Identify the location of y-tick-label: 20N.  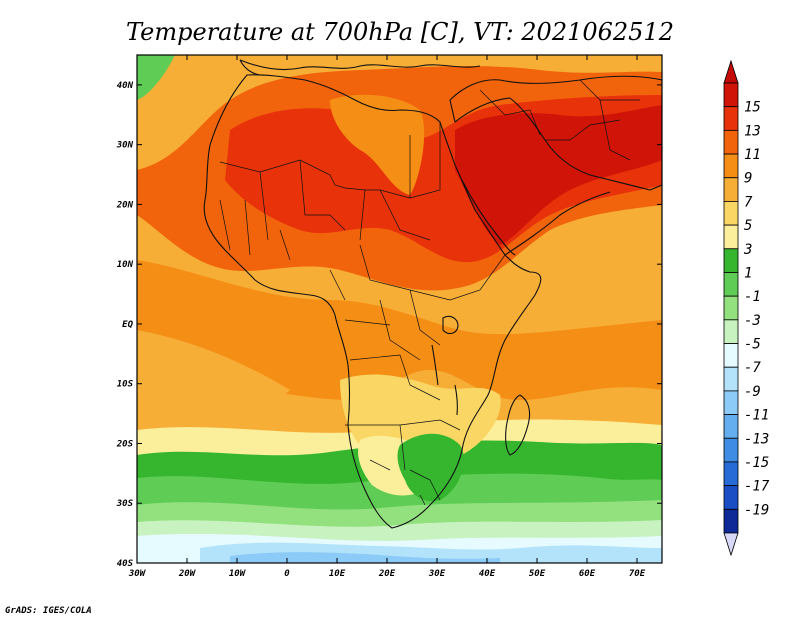
(125, 205).